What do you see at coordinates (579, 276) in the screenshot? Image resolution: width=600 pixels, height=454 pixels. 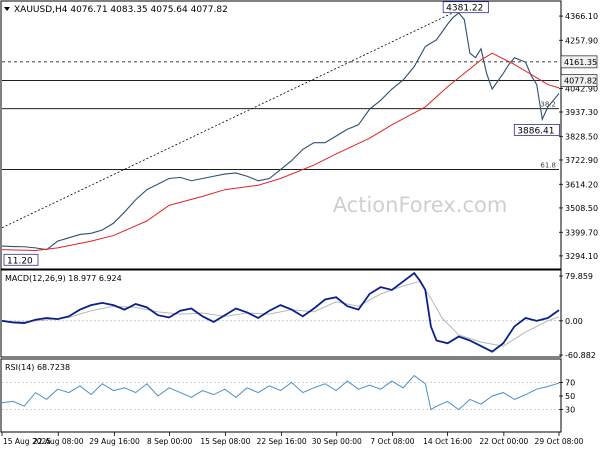 I see `macd-y-tick-label: 79.859` at bounding box center [579, 276].